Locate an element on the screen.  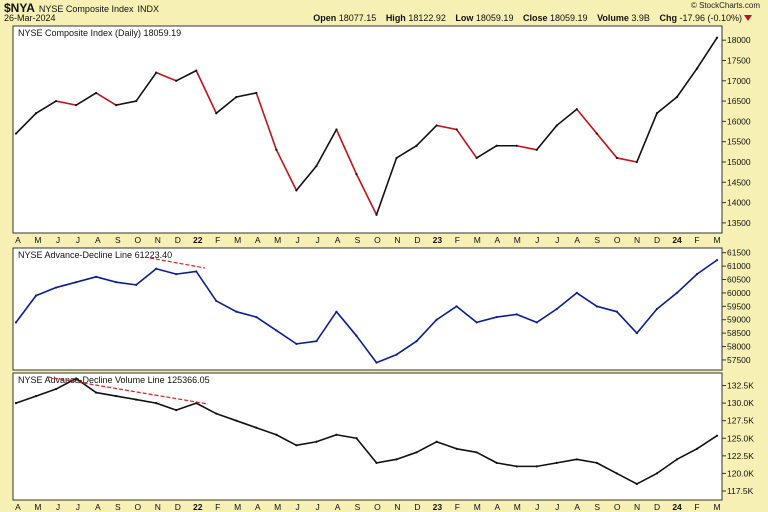
close-label: Close is located at coordinates (535, 18).